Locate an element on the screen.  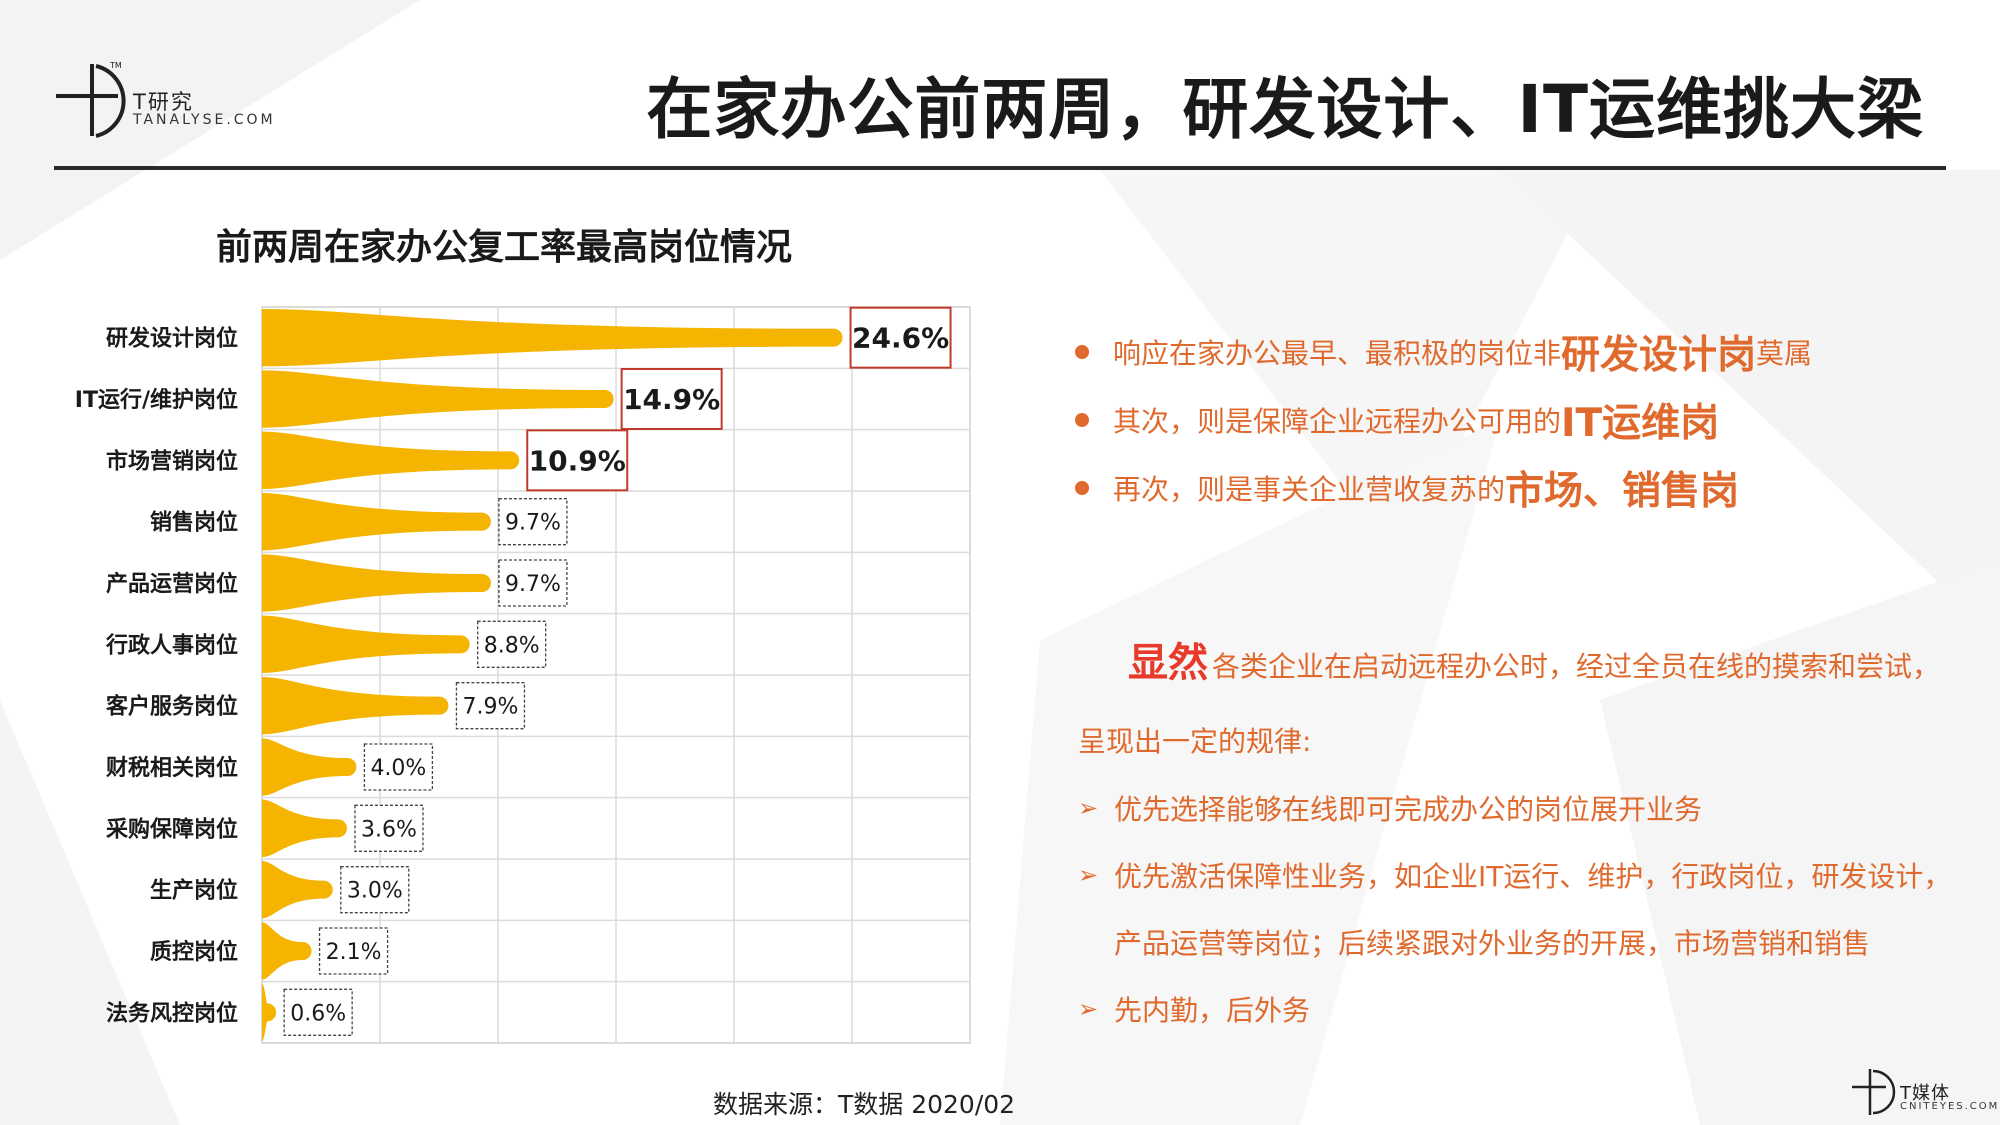
footer-brand-cn: T媒体 is located at coordinates (1925, 1093).